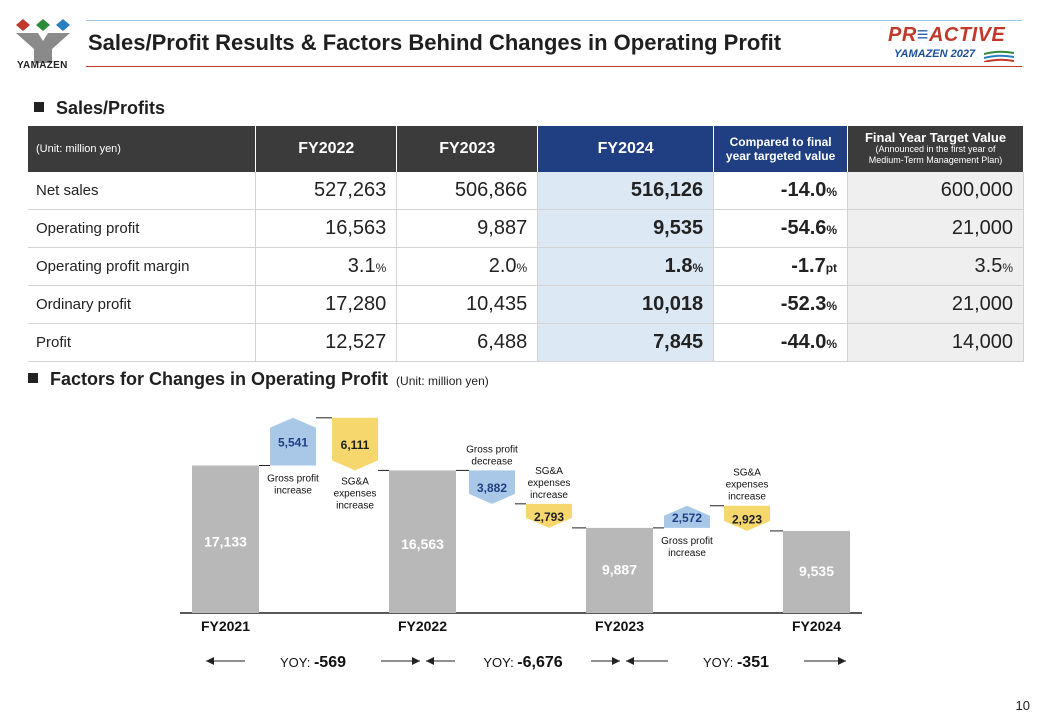 Image resolution: width=1040 pixels, height=720 pixels. What do you see at coordinates (142, 266) in the screenshot?
I see `row-label: Operating profit margin` at bounding box center [142, 266].